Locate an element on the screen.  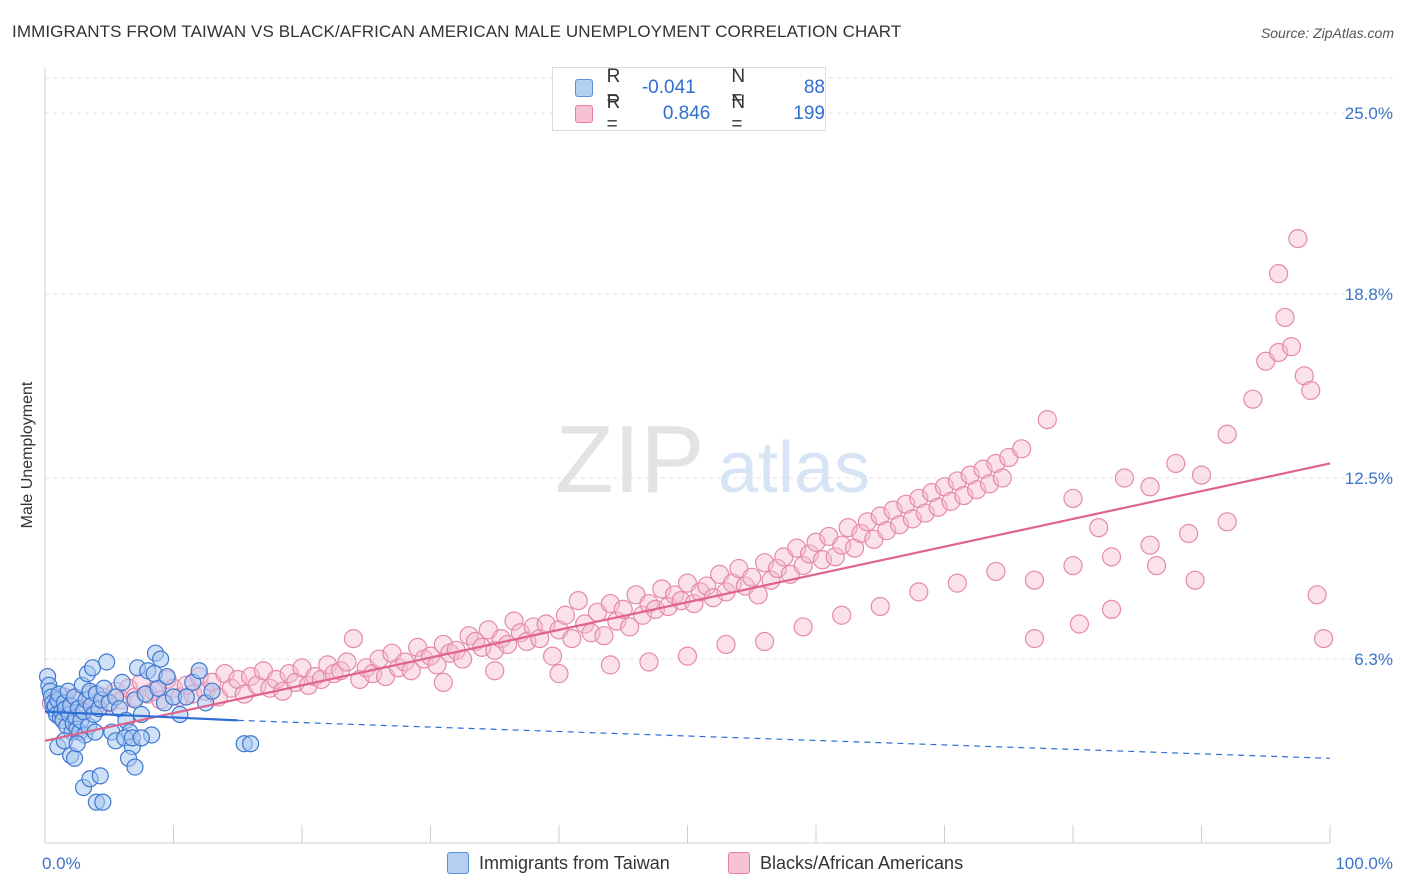
stats-box: R = -0.041 N = 88 R = 0.846 N = 199 is located at coordinates (689, 100).